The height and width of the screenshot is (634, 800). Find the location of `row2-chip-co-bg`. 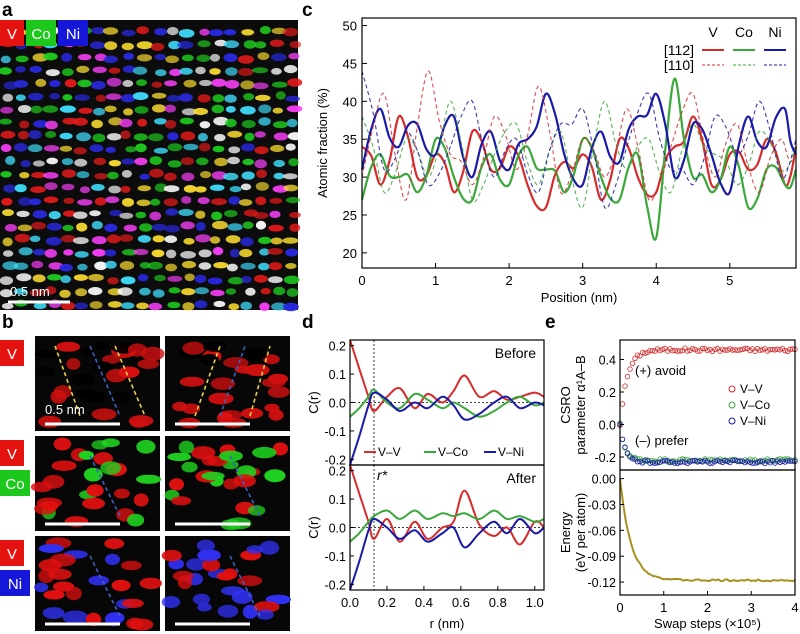

row2-chip-co-bg is located at coordinates (15, 483).